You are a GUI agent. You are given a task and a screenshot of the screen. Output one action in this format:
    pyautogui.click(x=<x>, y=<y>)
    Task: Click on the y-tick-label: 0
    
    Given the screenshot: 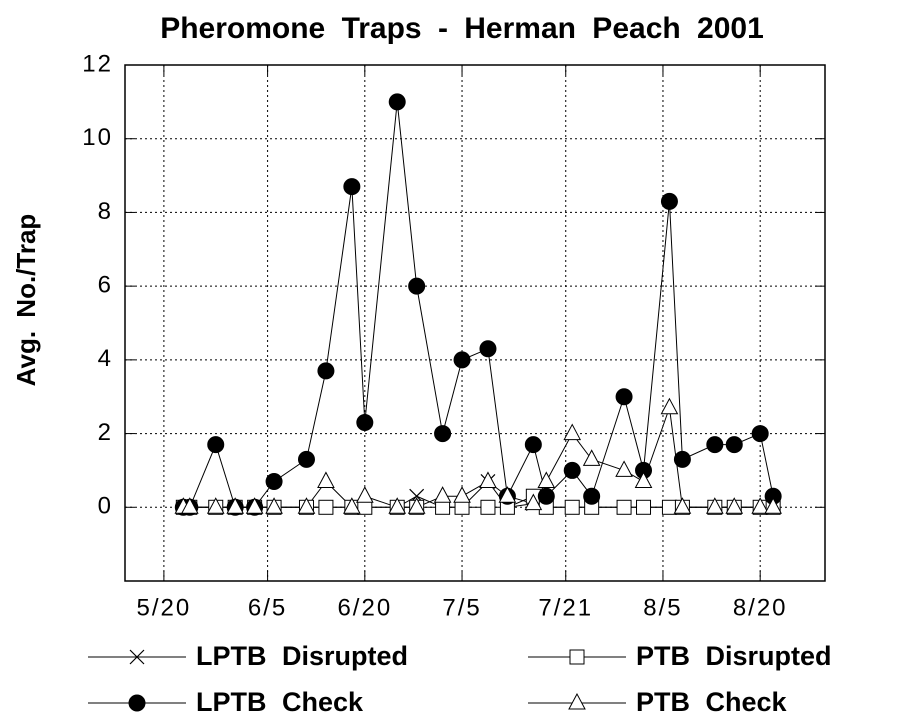 What is the action you would take?
    pyautogui.click(x=105, y=506)
    